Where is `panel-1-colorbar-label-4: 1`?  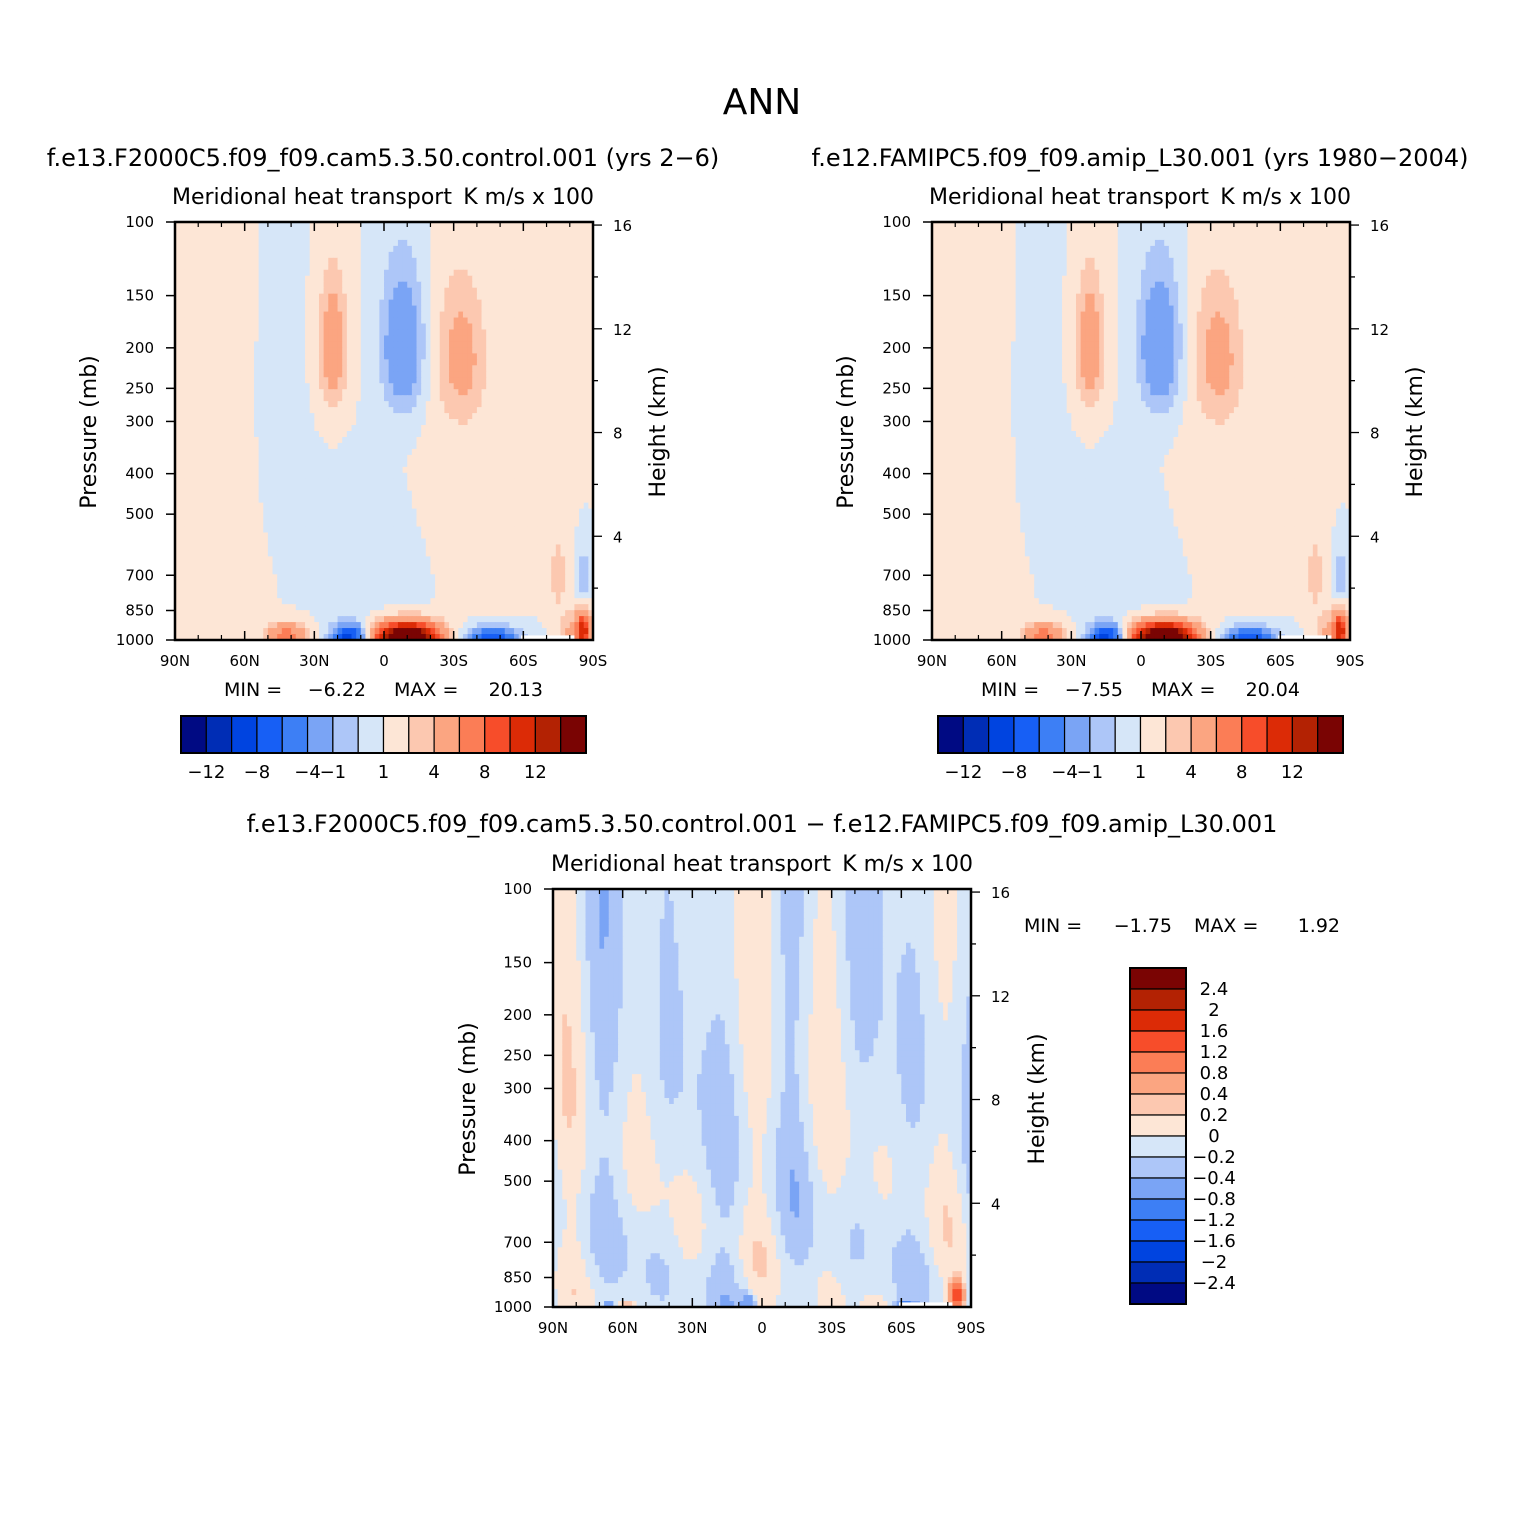 panel-1-colorbar-label-4: 1 is located at coordinates (383, 772).